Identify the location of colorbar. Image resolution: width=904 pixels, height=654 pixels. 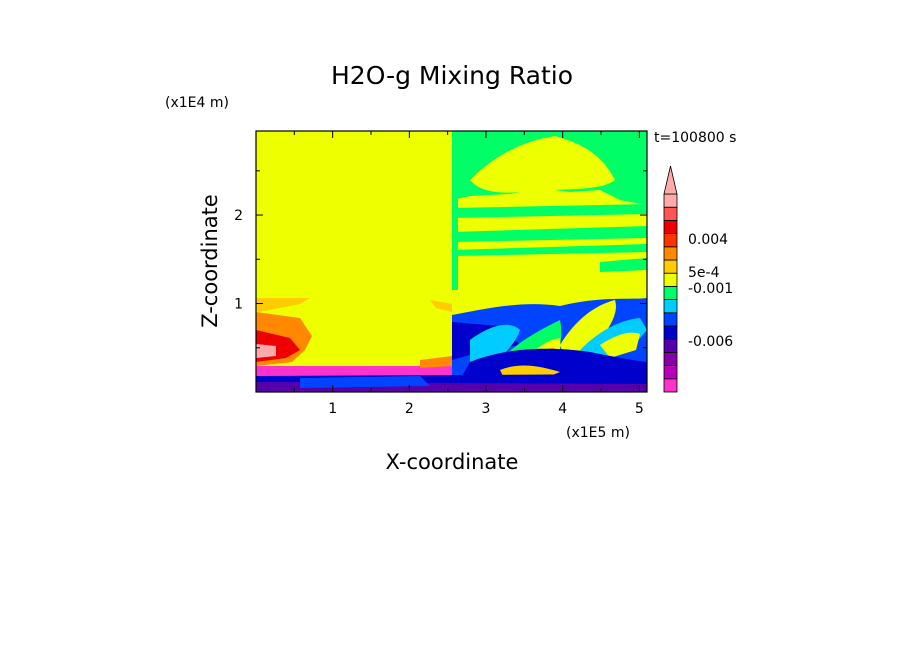
(670, 279).